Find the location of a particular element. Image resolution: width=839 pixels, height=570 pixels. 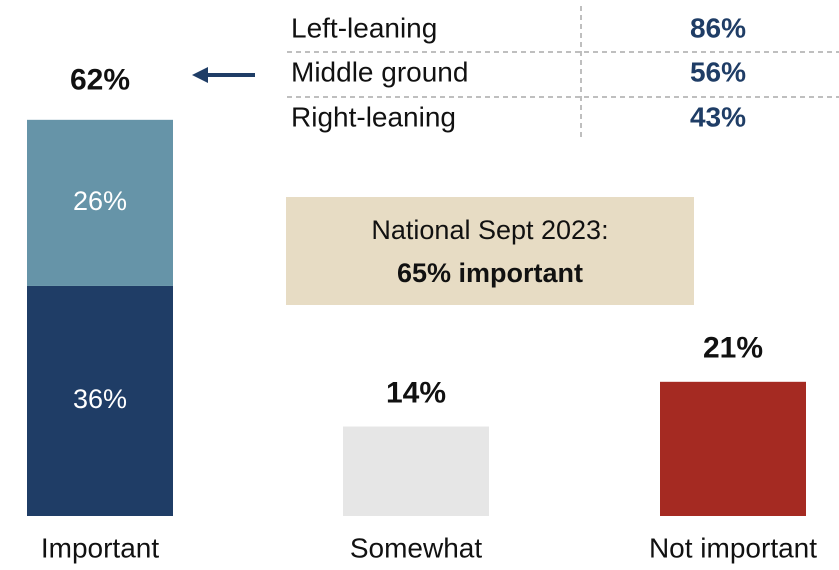

row-value: 56% is located at coordinates (718, 71).